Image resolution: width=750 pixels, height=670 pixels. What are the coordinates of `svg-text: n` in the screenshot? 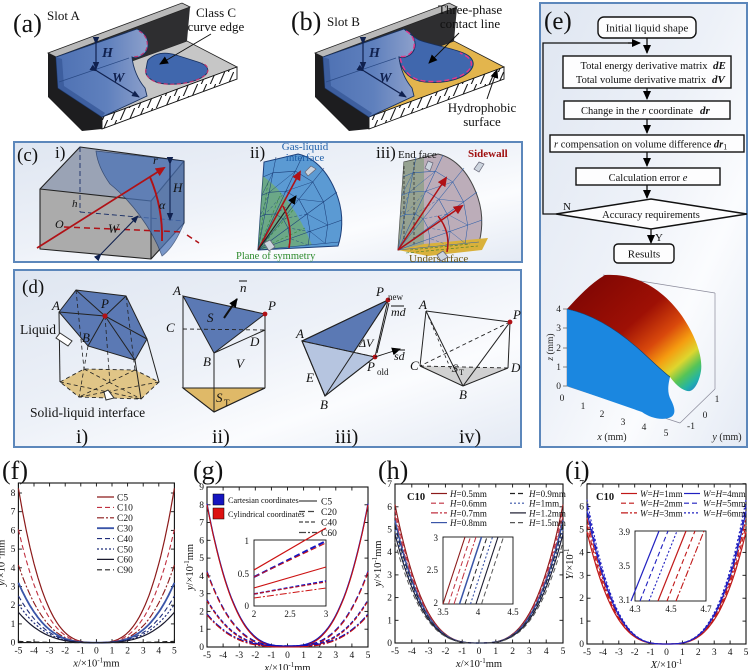 It's located at (243, 287).